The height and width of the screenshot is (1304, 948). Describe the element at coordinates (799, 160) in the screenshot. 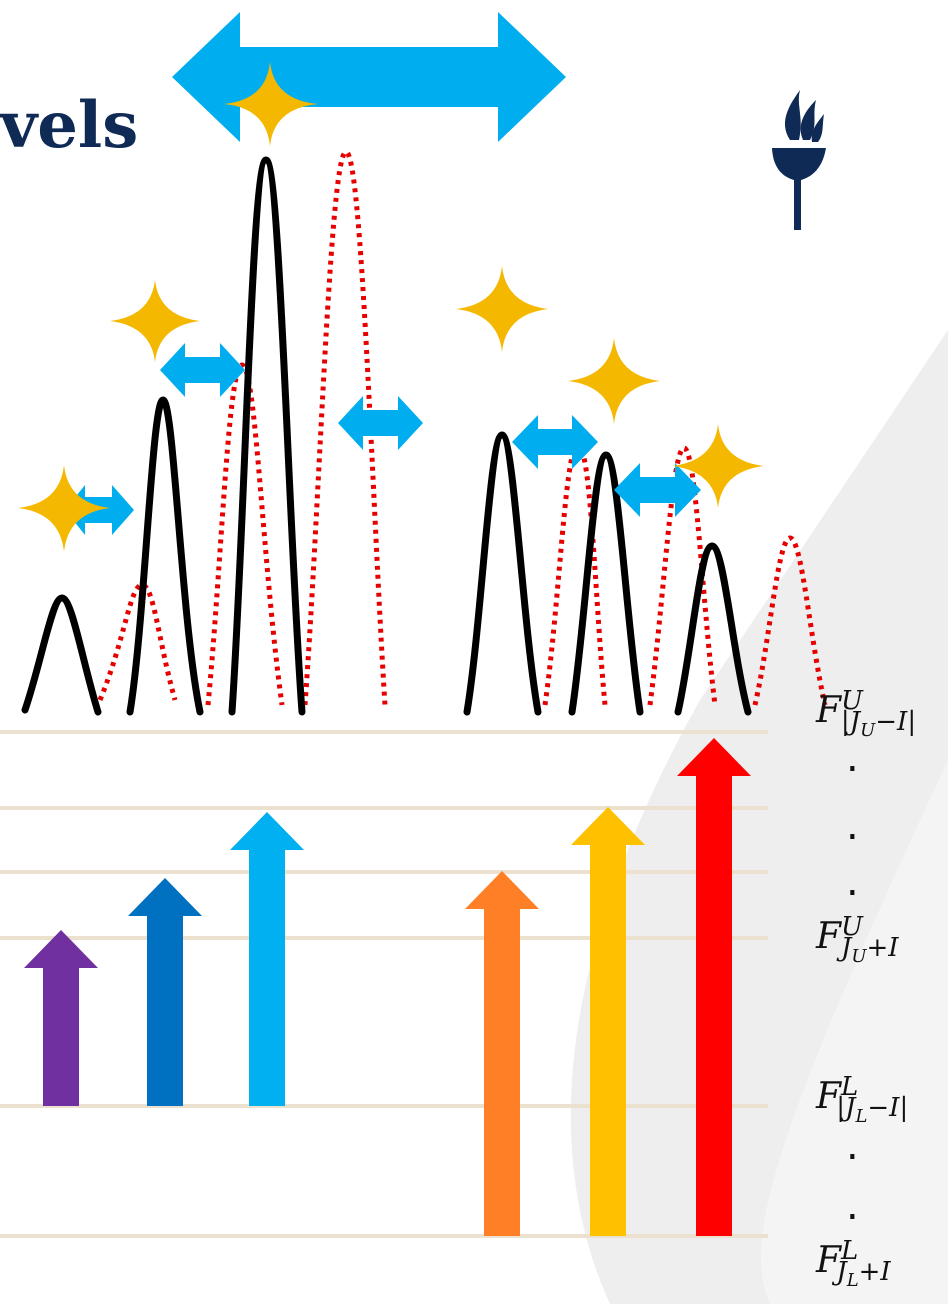

I see `torch-logo-icon` at that location.